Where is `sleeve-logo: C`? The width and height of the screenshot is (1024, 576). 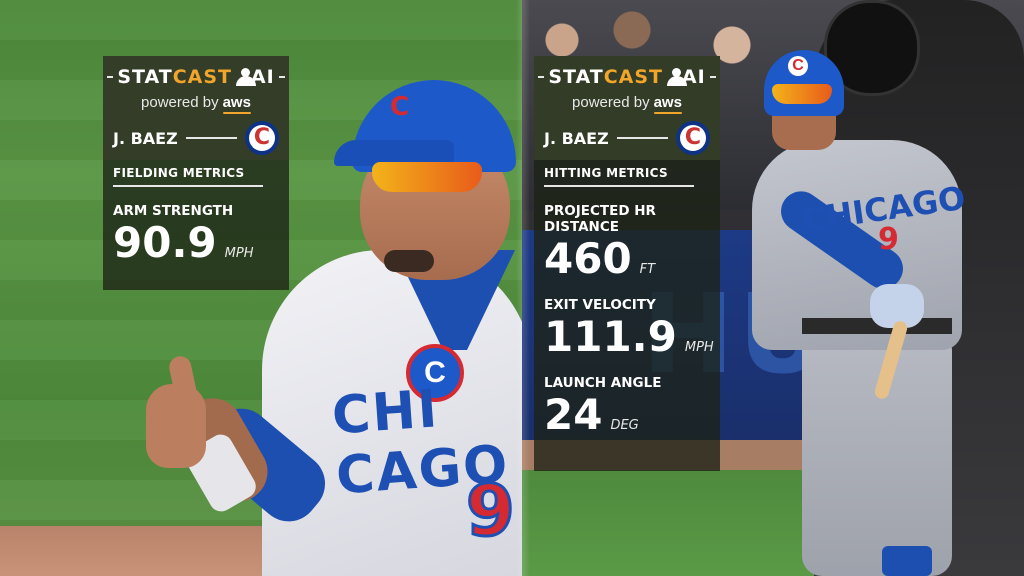
sleeve-logo: C is located at coordinates (435, 373).